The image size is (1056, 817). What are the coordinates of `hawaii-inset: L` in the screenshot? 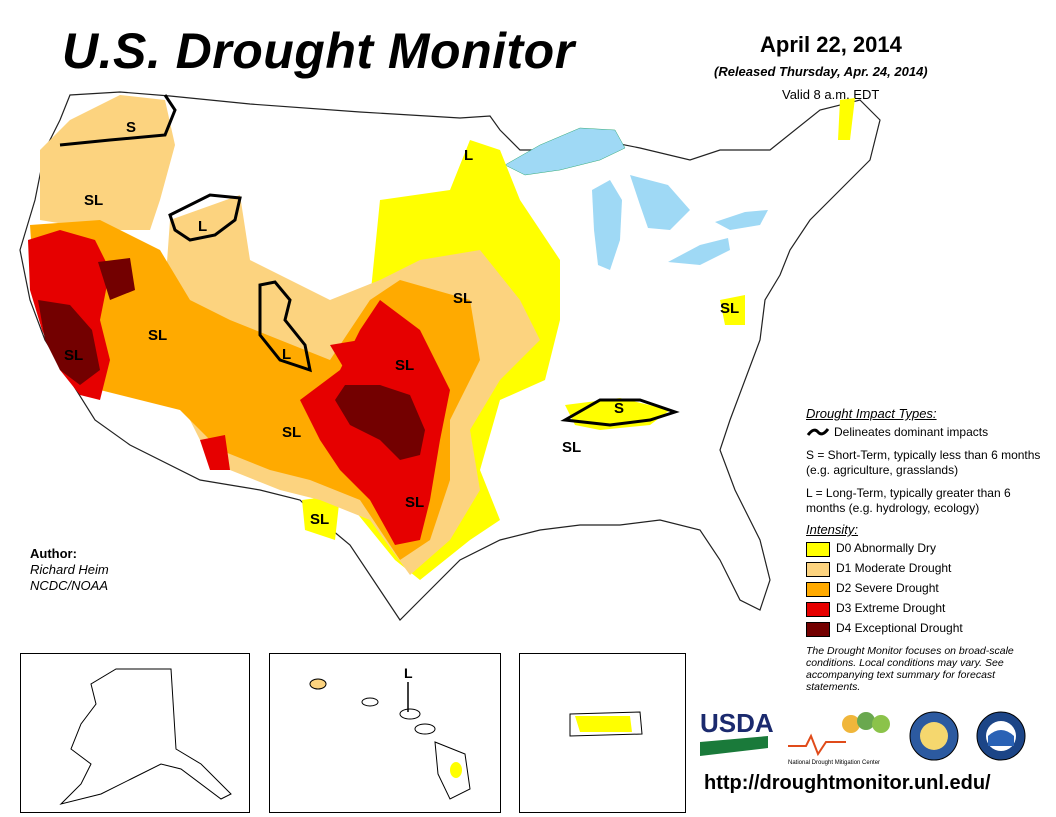 It's located at (385, 733).